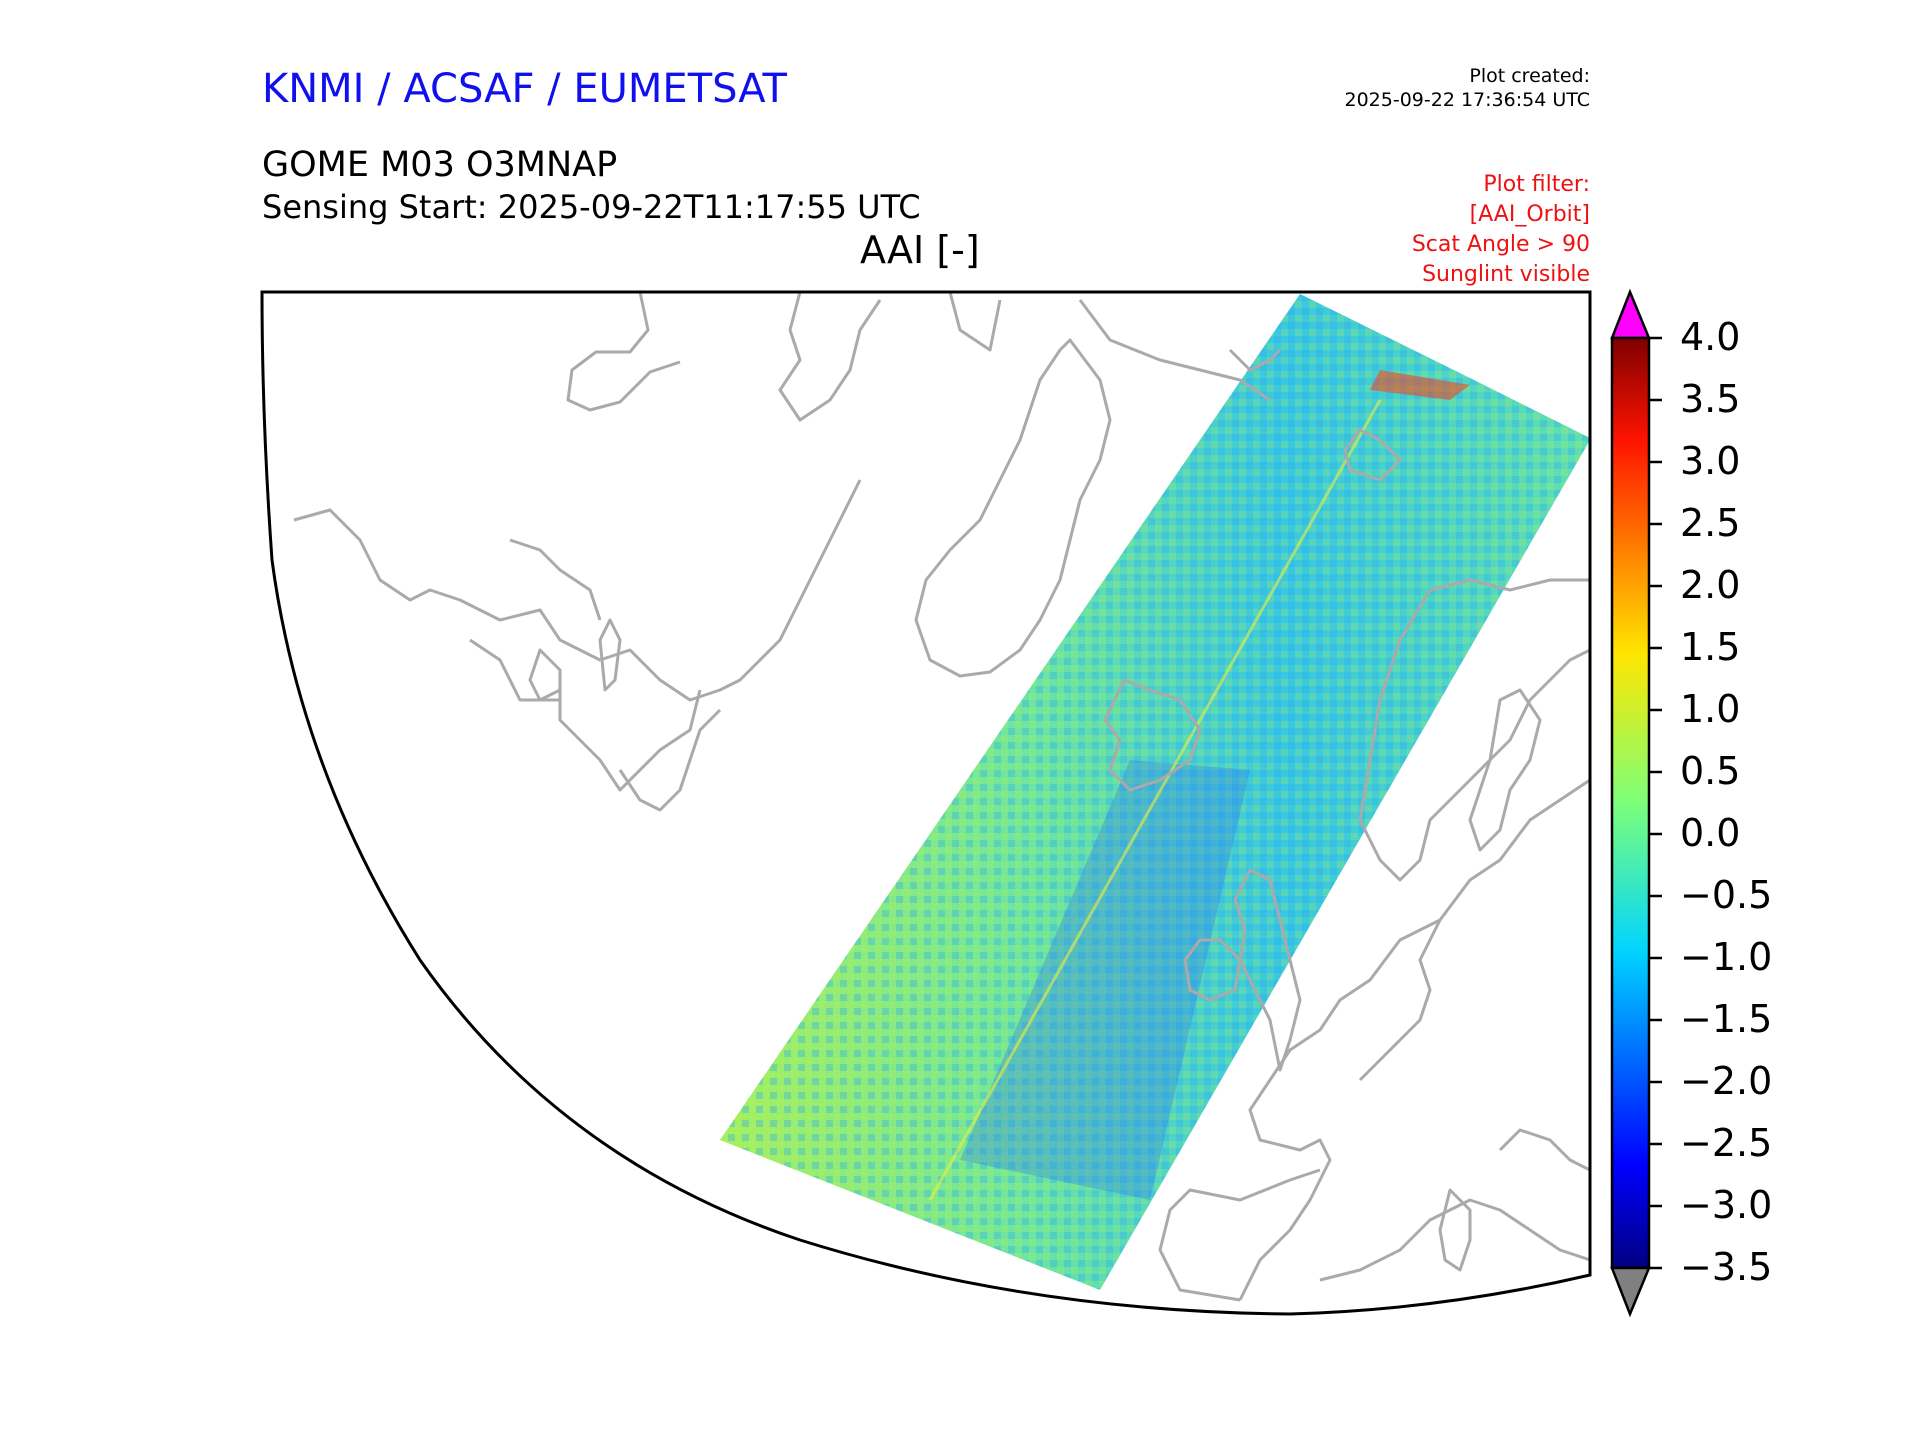 This screenshot has height=1440, width=1920. What do you see at coordinates (1726, 1143) in the screenshot?
I see `colorbar-tick-label: −2.5` at bounding box center [1726, 1143].